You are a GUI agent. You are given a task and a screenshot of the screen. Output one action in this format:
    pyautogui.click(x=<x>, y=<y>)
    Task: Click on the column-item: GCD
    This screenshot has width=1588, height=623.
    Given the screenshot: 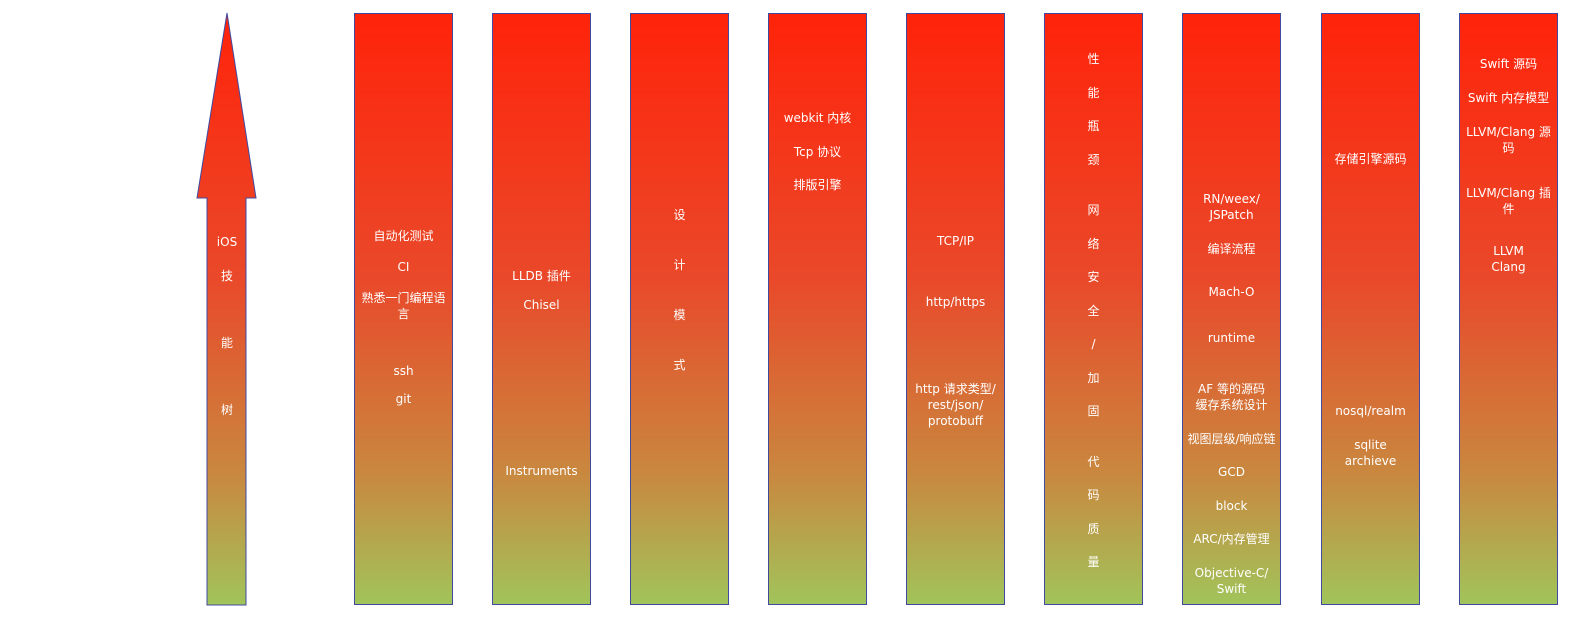 What is the action you would take?
    pyautogui.click(x=1231, y=472)
    